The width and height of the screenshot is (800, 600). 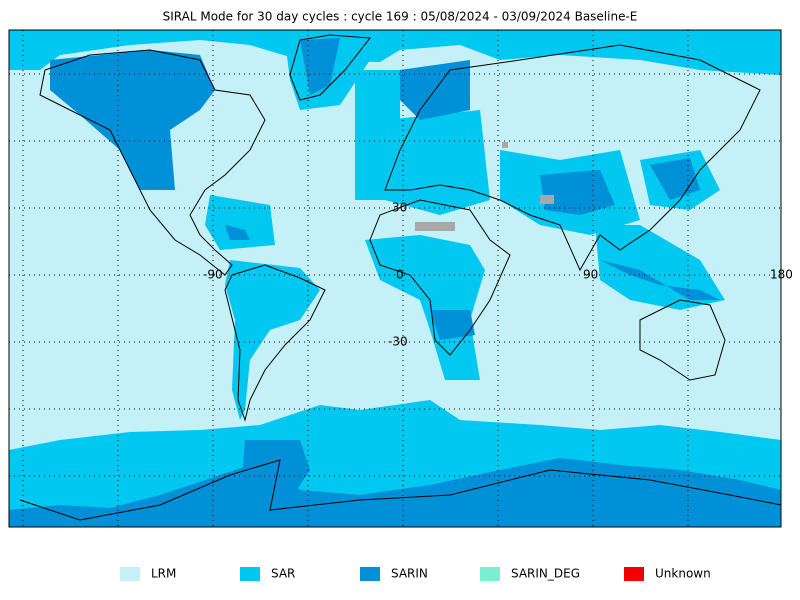 What do you see at coordinates (682, 340) in the screenshot?
I see `coast-australia` at bounding box center [682, 340].